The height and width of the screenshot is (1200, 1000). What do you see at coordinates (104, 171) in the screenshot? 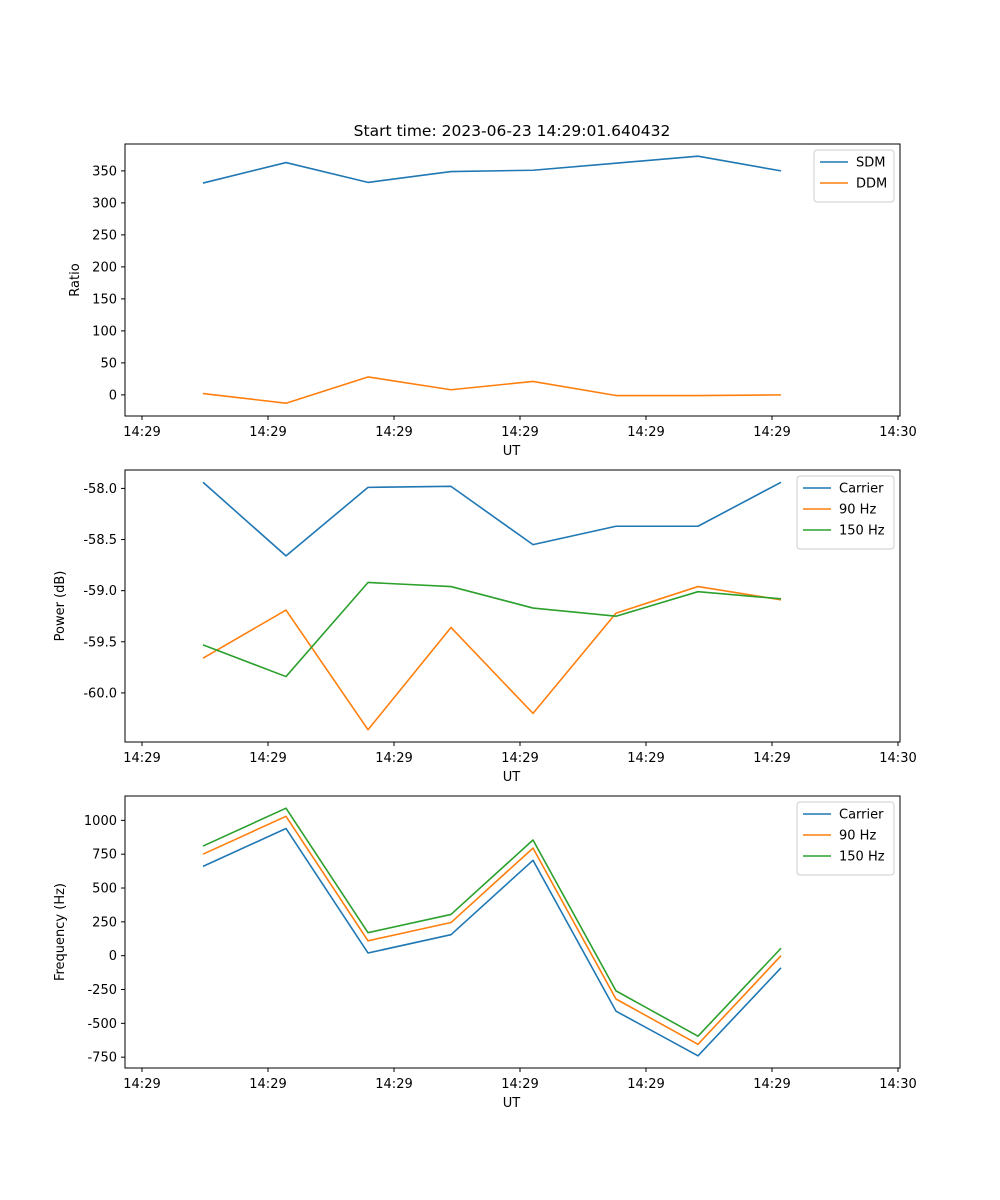
I see `y-tick-label: 350` at bounding box center [104, 171].